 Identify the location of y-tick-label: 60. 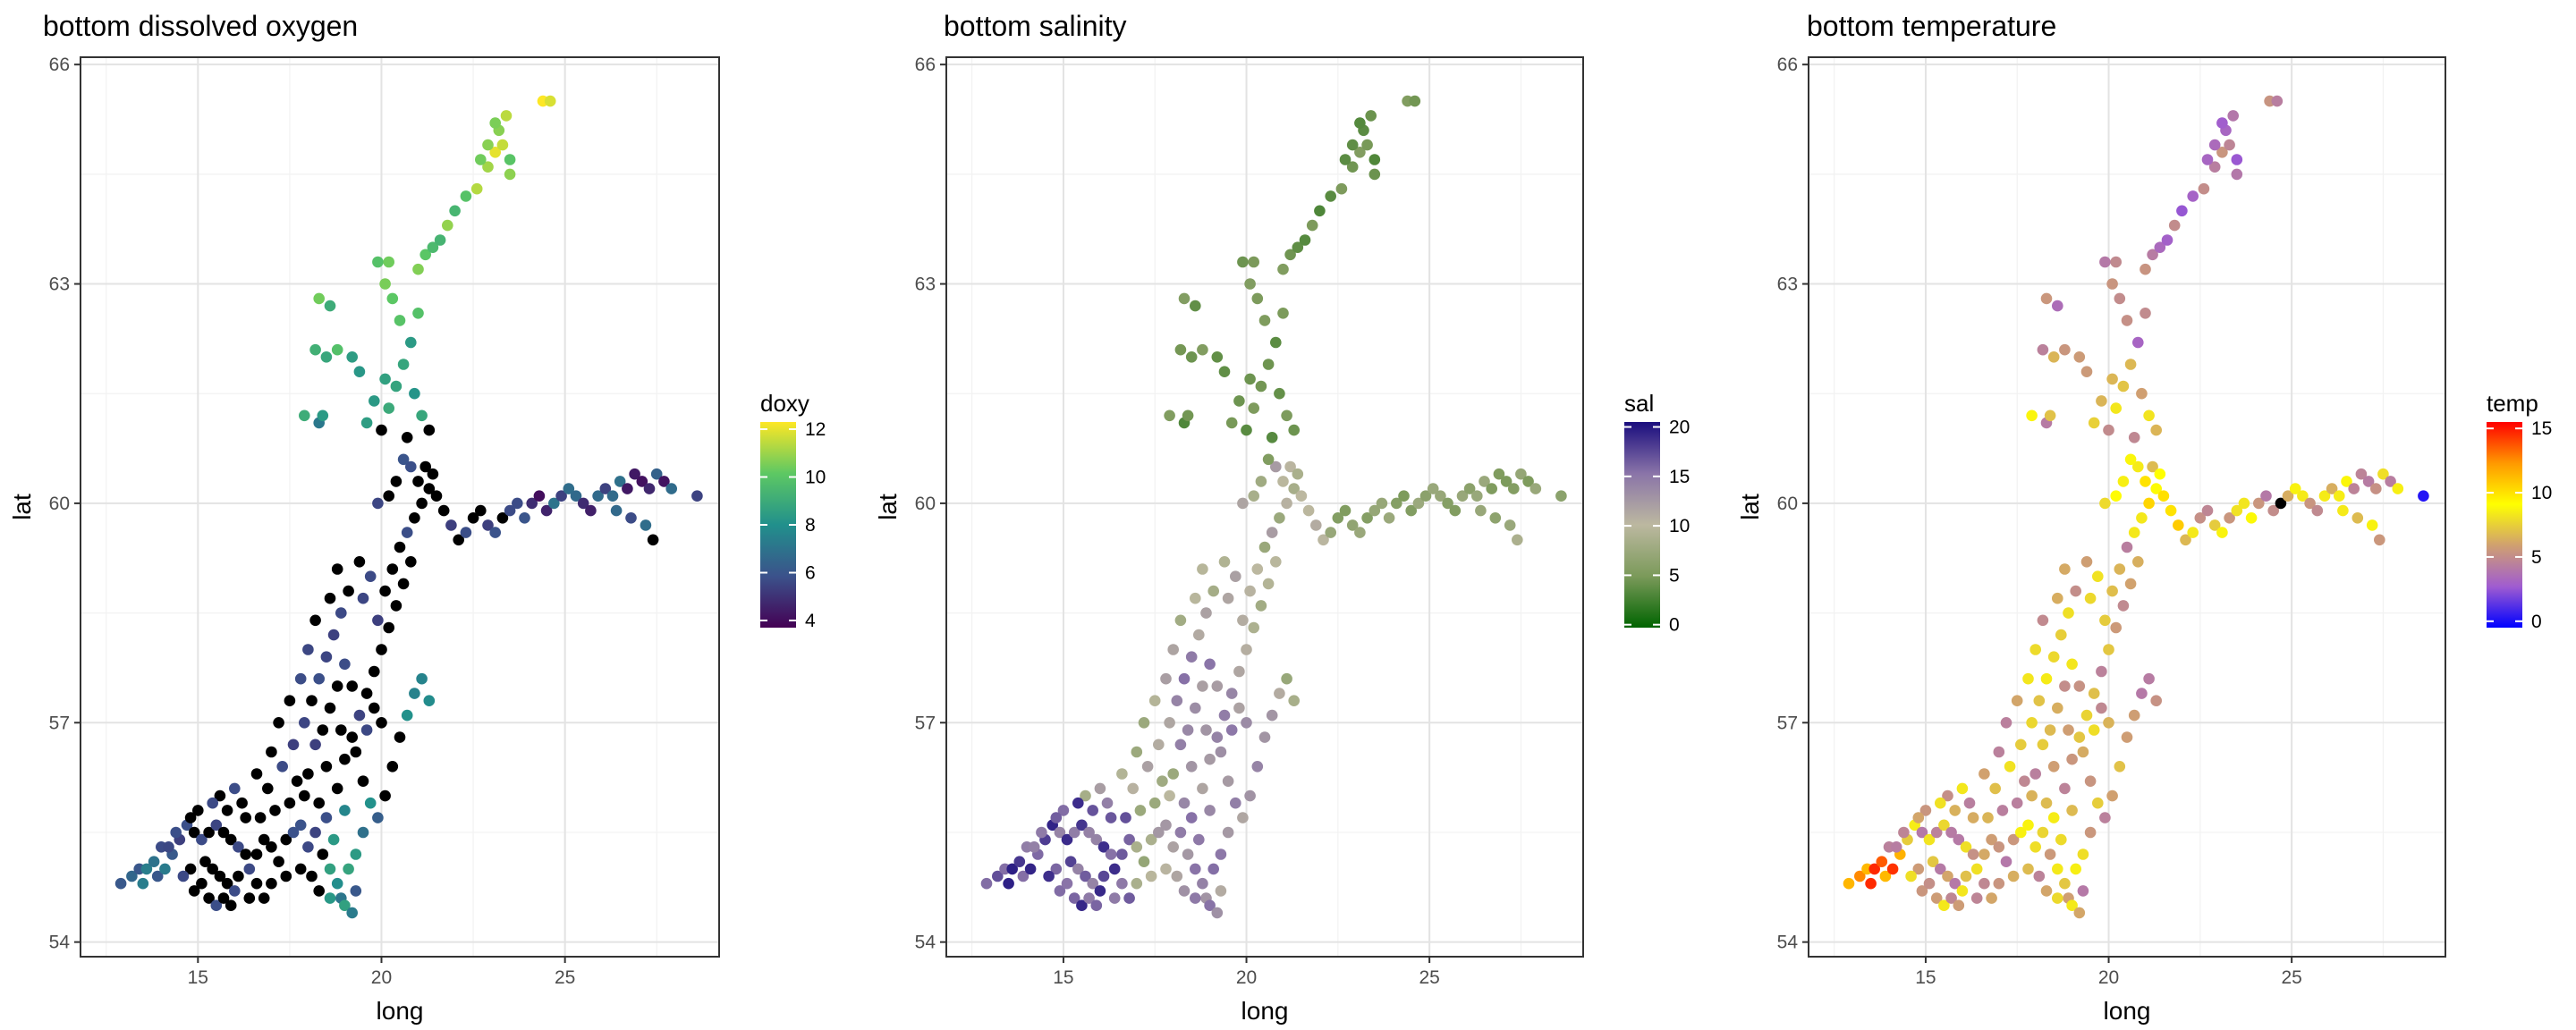
(1787, 504).